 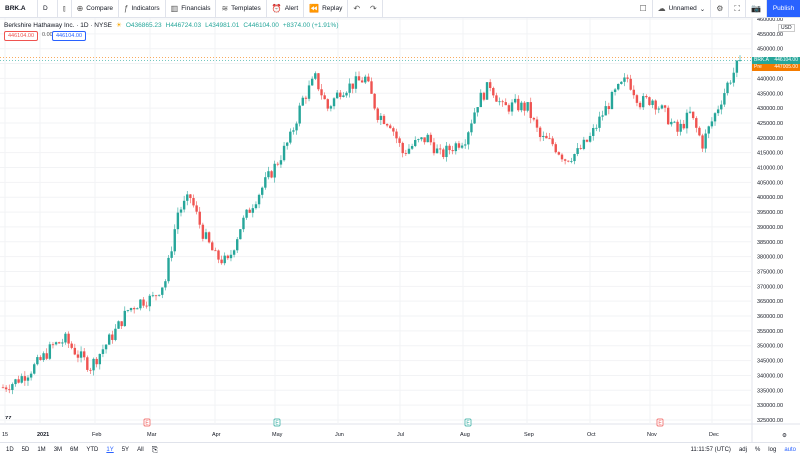 What do you see at coordinates (784, 435) in the screenshot?
I see `axis-settings-icon: ⚙` at bounding box center [784, 435].